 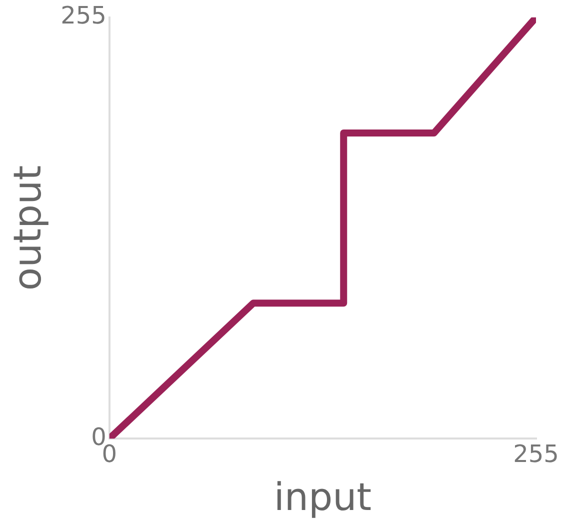 I want to click on x-axis-title: input, so click(x=323, y=497).